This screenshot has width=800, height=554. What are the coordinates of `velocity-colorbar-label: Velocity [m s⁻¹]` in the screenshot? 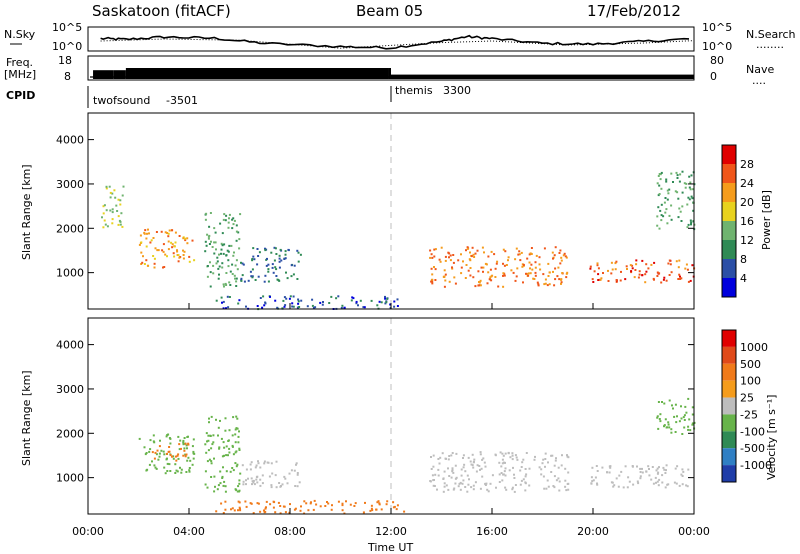 It's located at (771, 437).